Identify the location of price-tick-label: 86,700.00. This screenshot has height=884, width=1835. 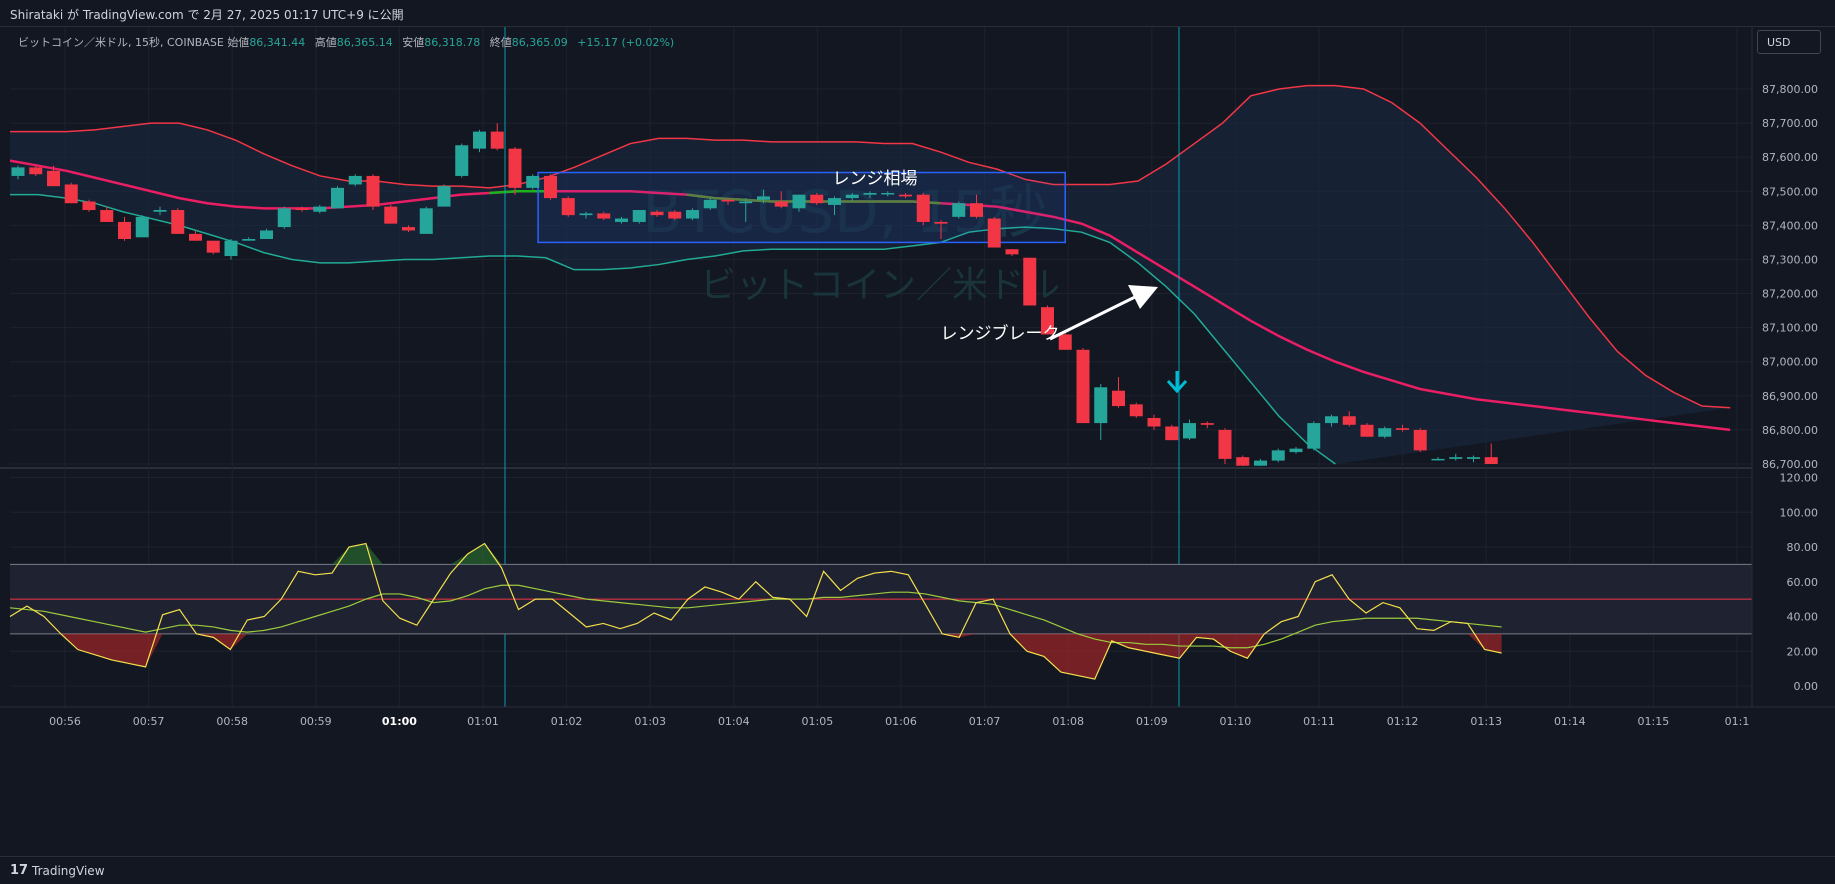
(1790, 464).